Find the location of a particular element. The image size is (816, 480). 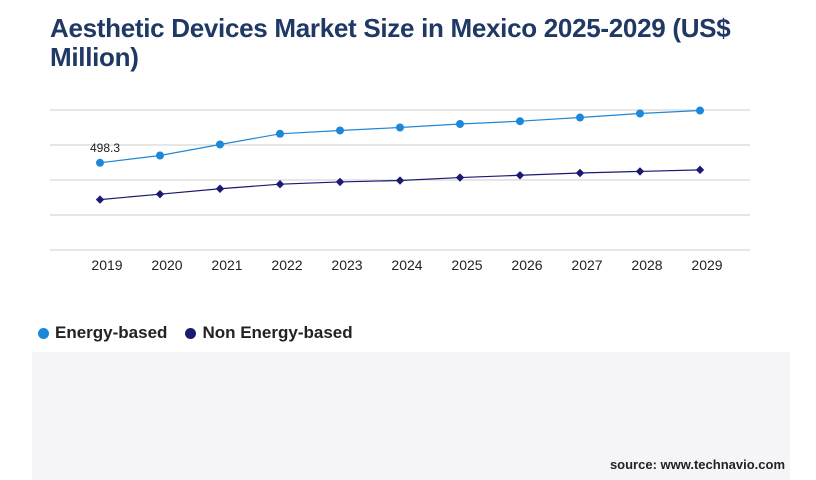

x-tick-label: 2019 is located at coordinates (106, 265).